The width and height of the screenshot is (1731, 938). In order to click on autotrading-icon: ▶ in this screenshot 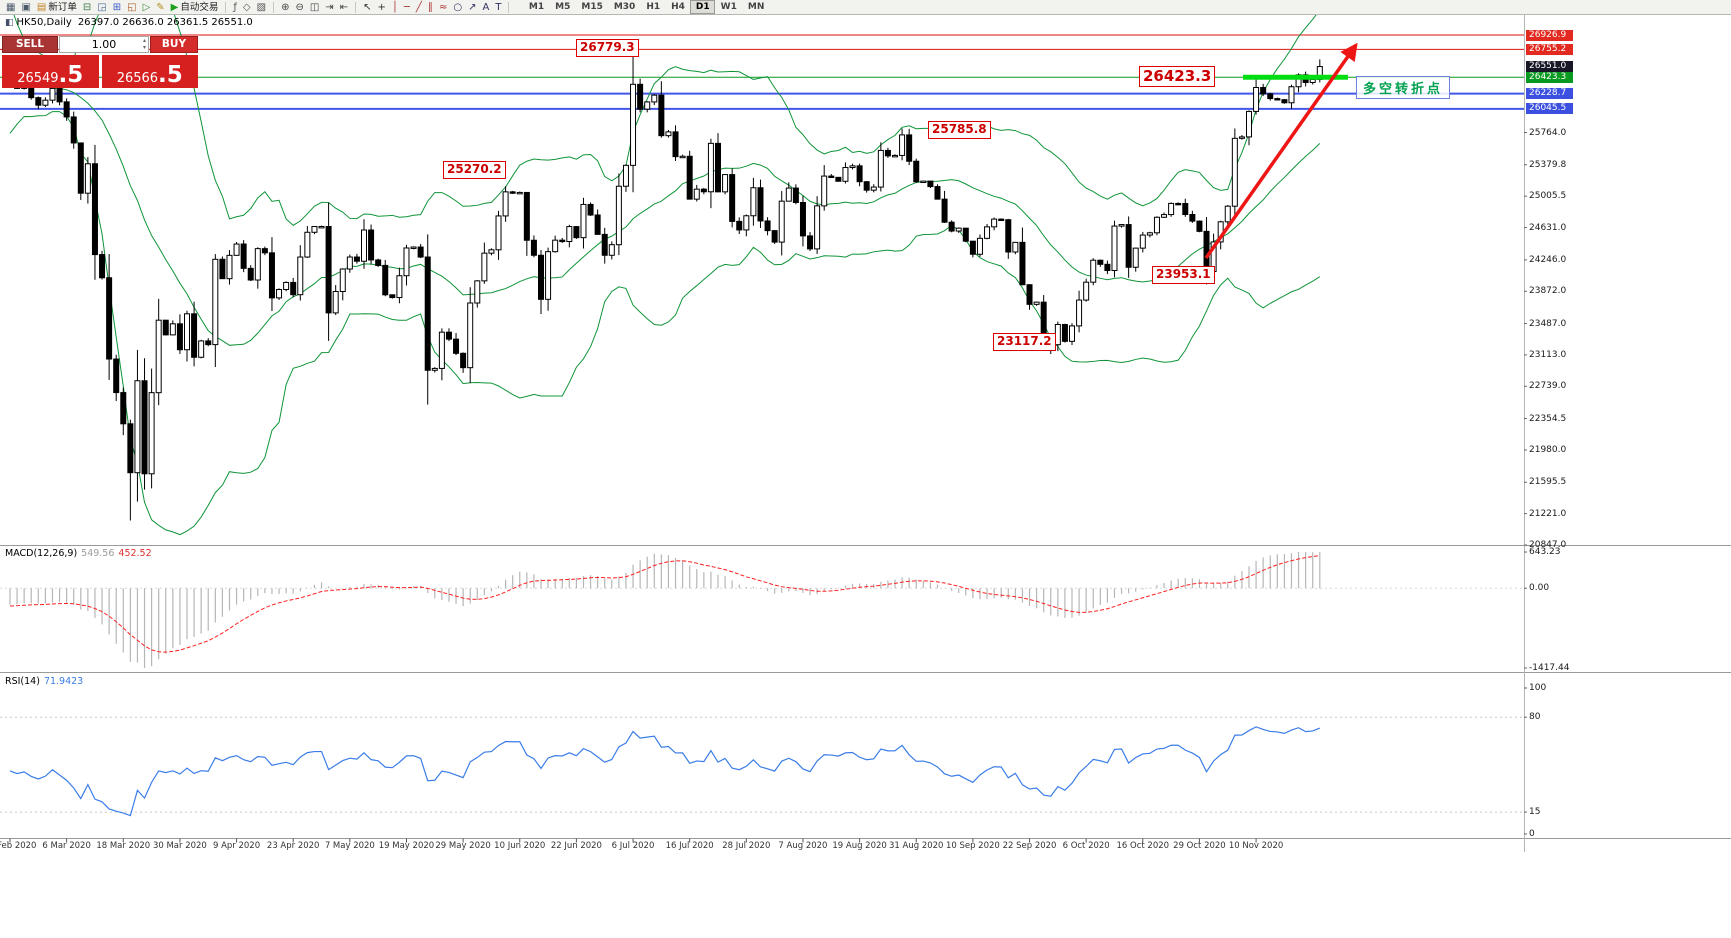, I will do `click(174, 7)`.